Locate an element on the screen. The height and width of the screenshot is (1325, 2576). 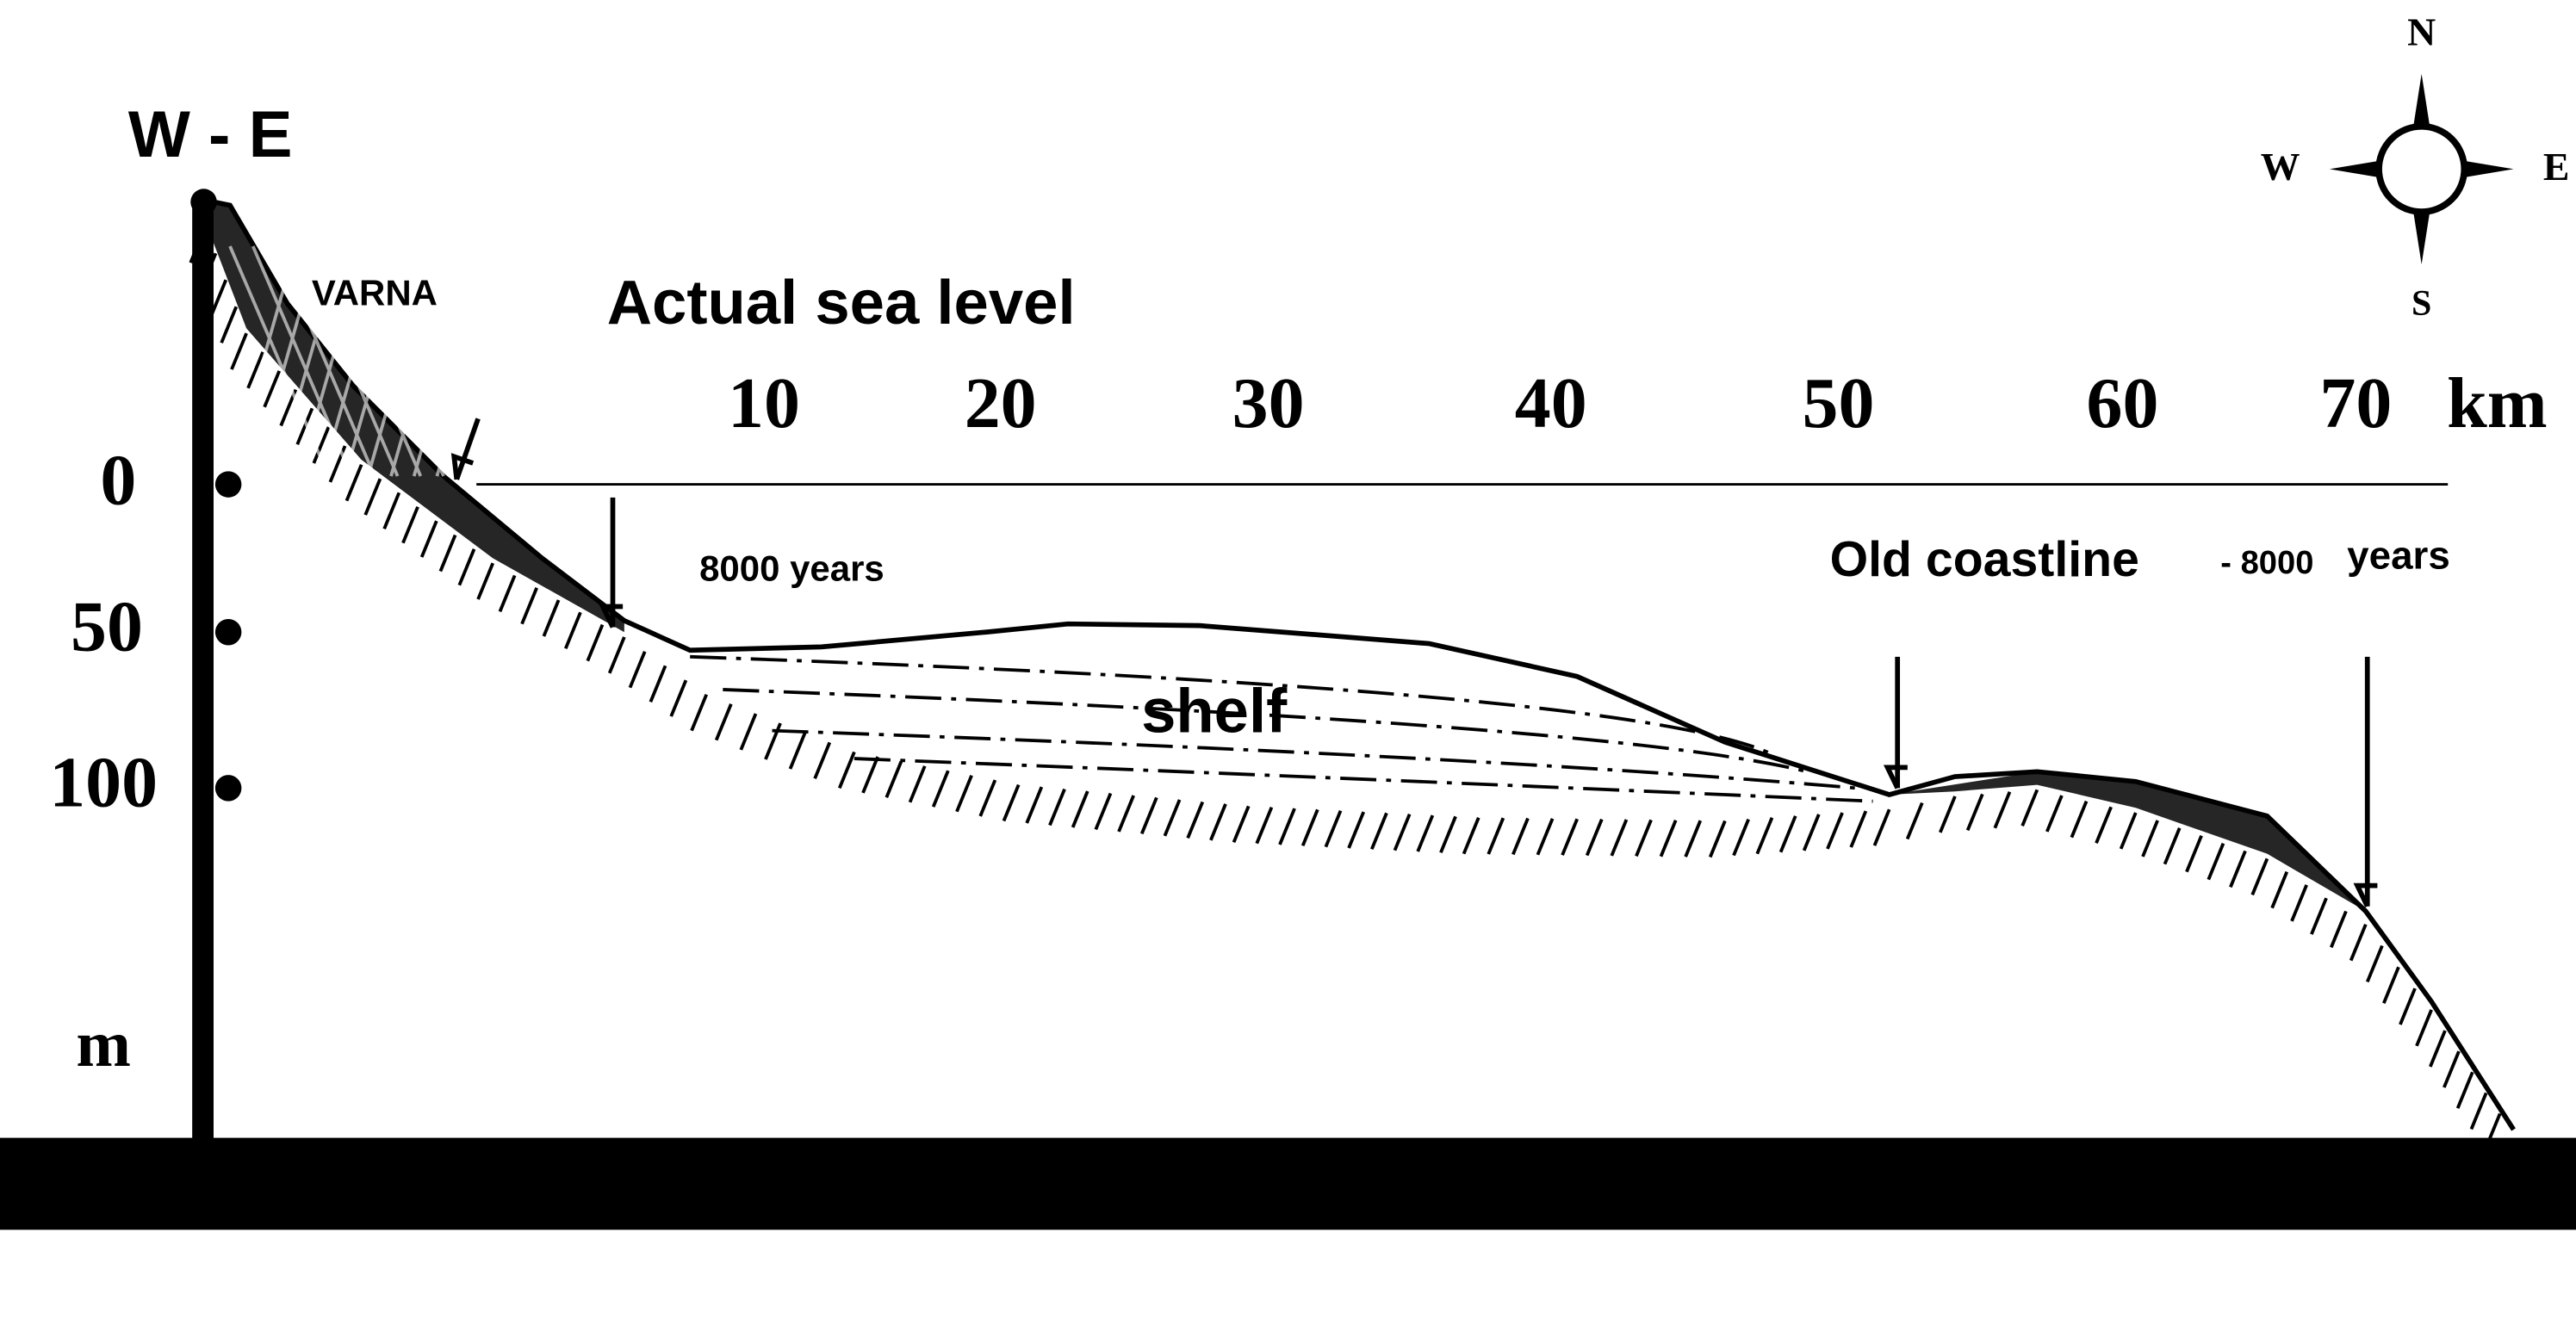
distance-label: 50 is located at coordinates (1839, 403).